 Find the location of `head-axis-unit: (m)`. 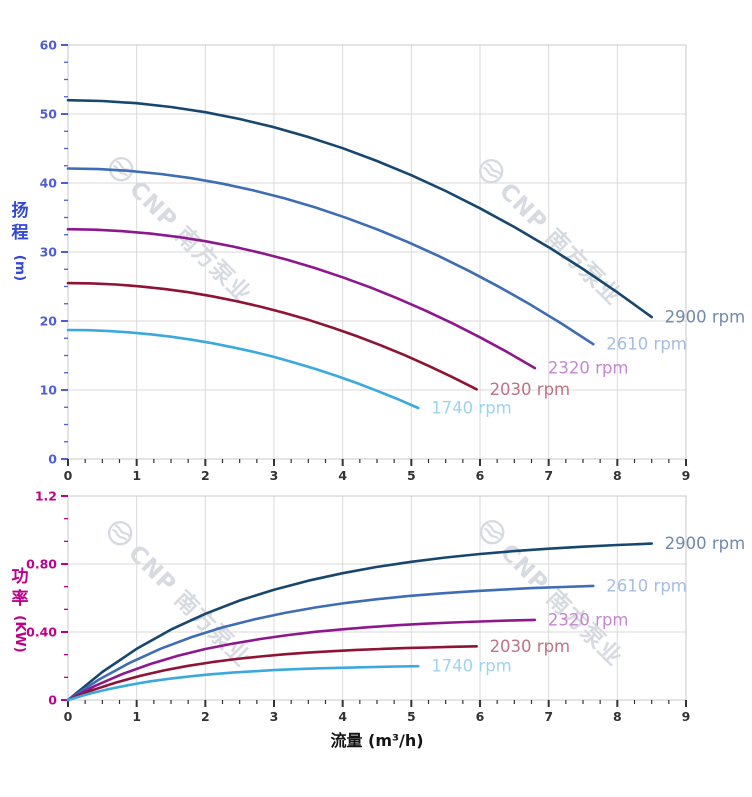

head-axis-unit: (m) is located at coordinates (19, 268).